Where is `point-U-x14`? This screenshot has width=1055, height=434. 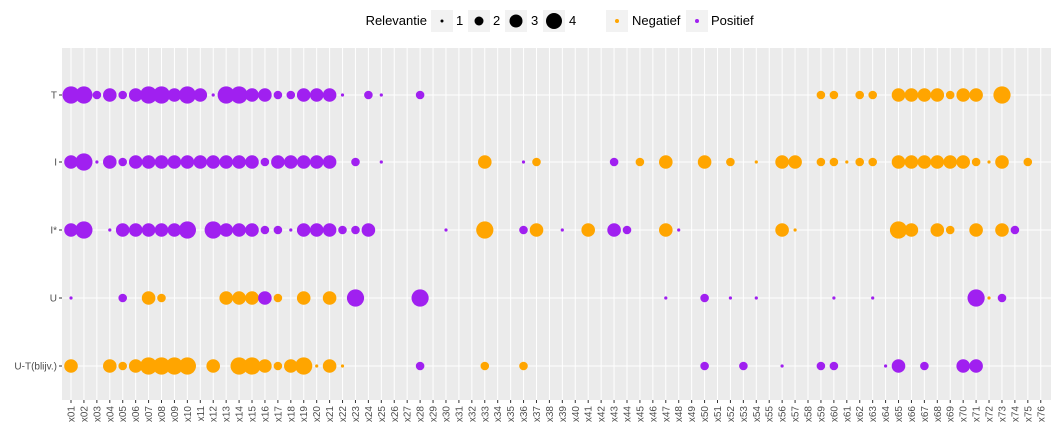 point-U-x14 is located at coordinates (239, 298).